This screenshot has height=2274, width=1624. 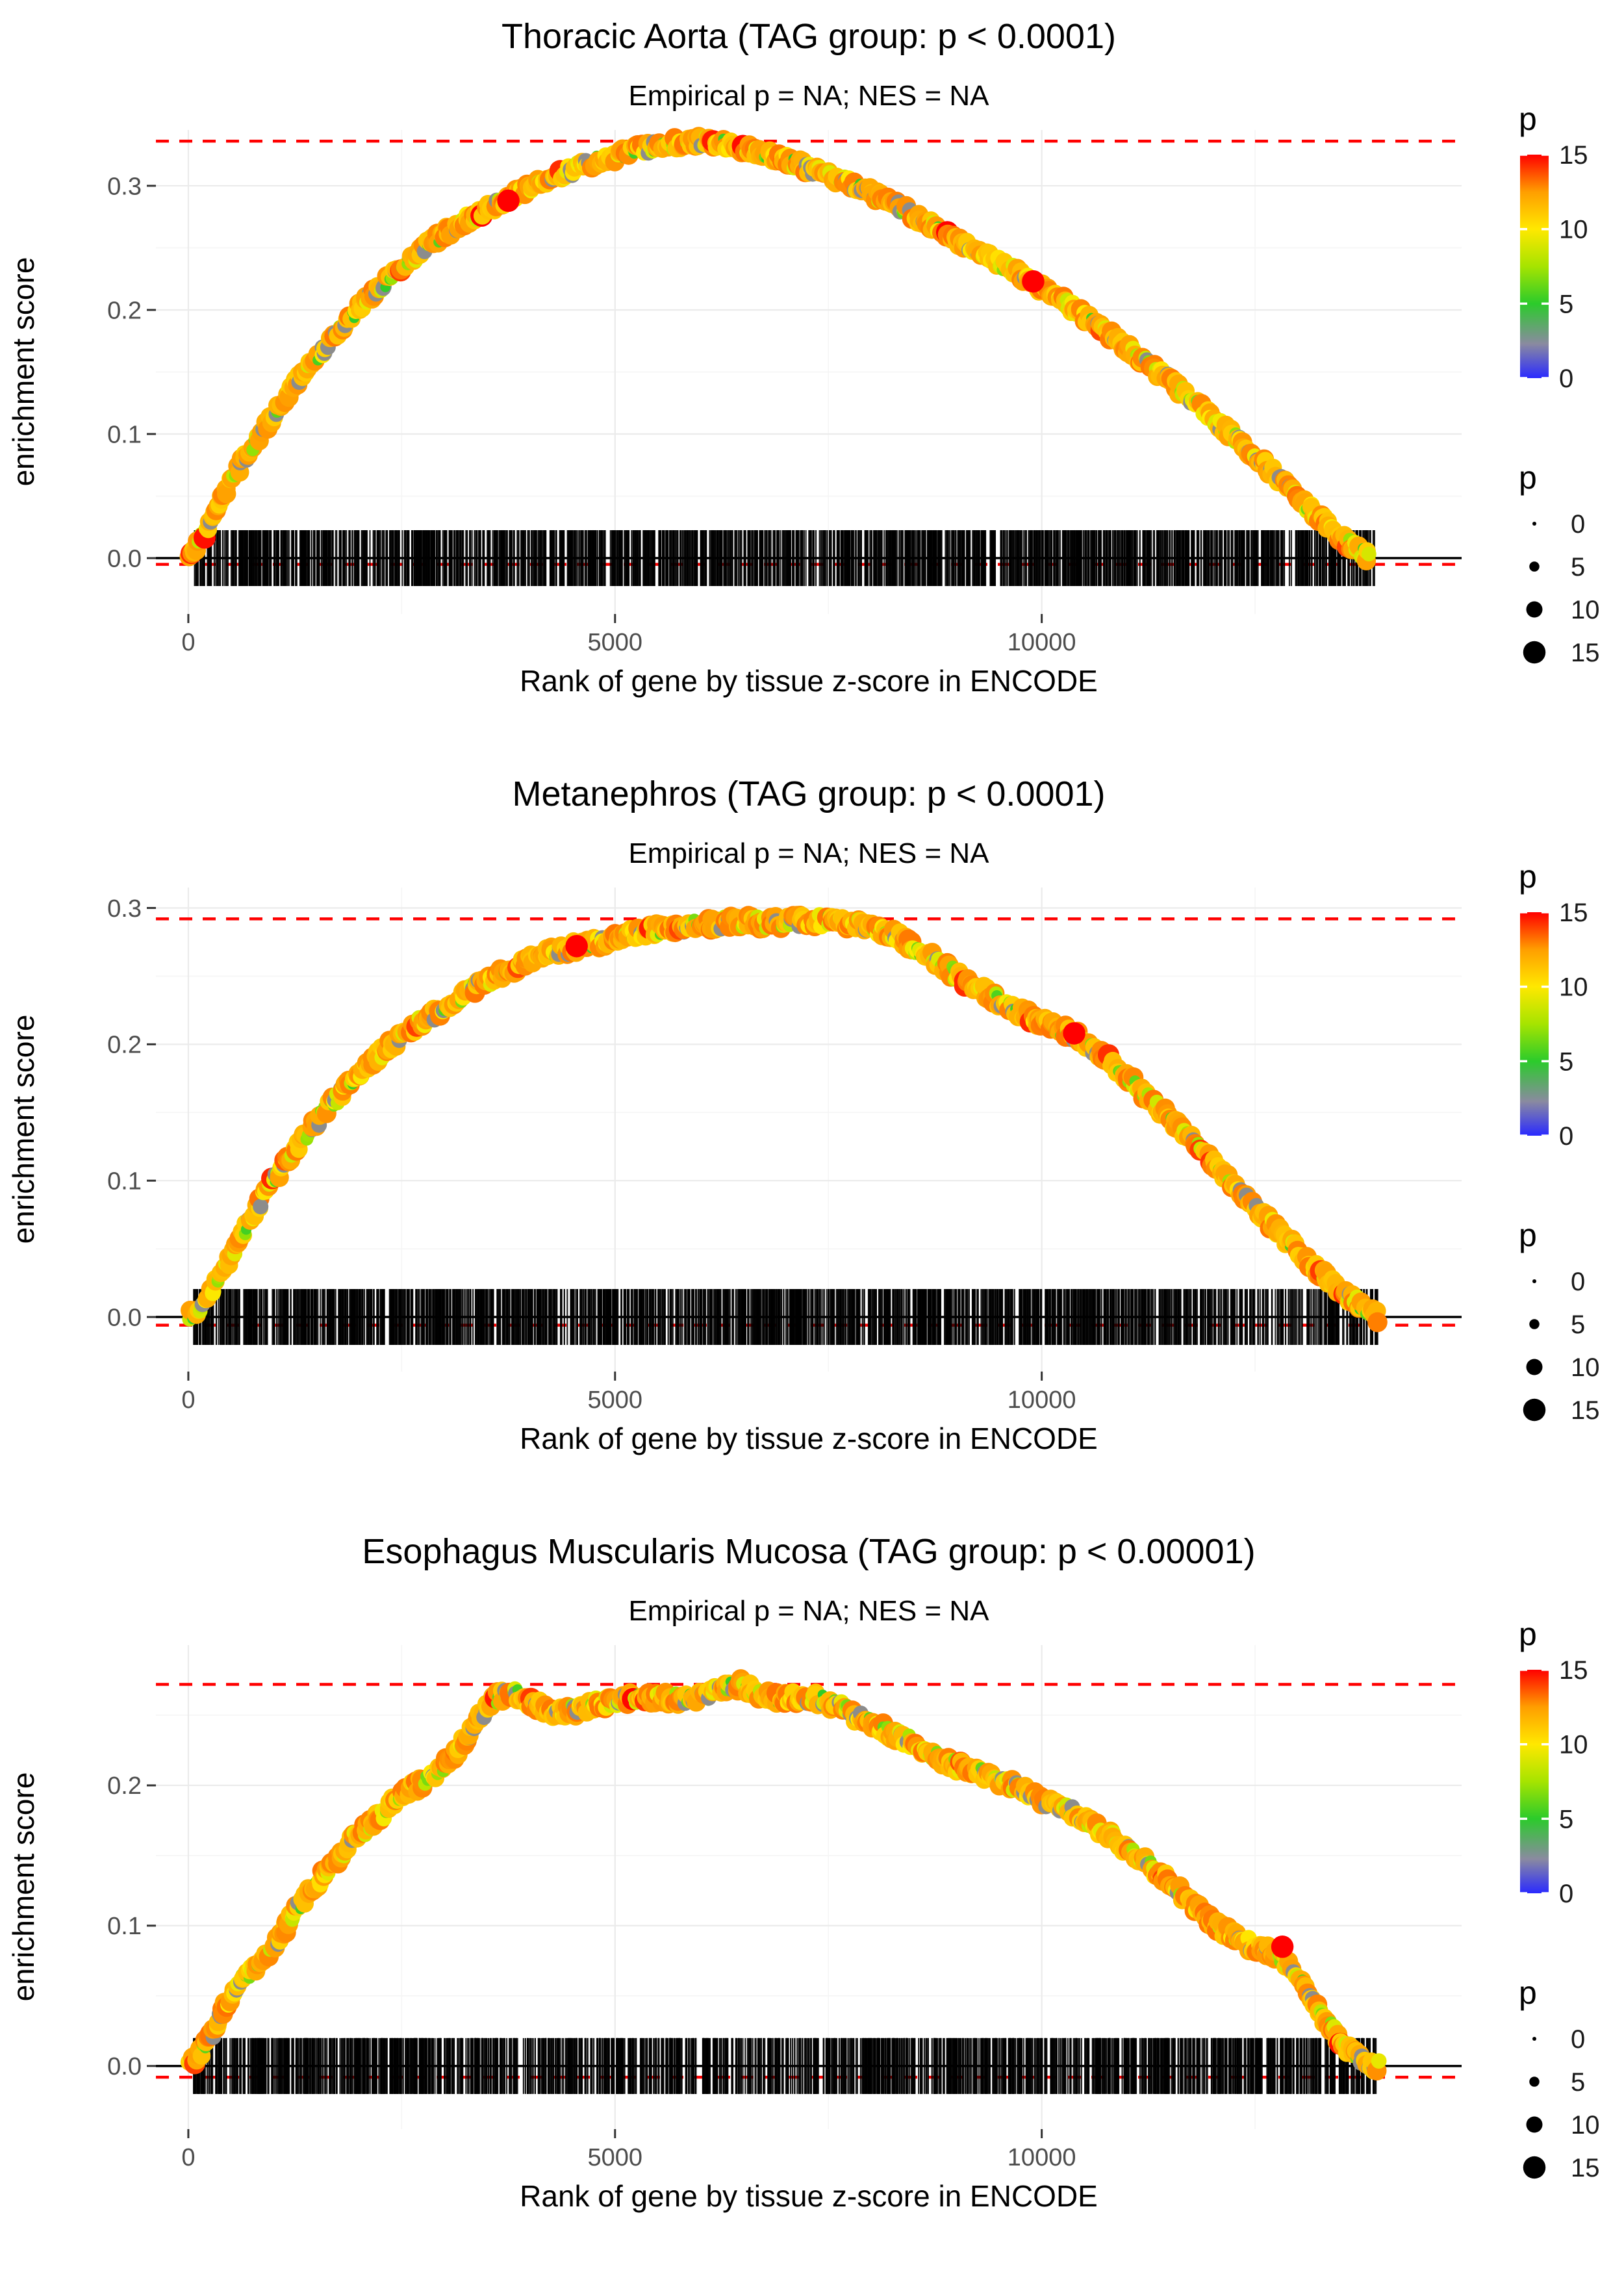 What do you see at coordinates (808, 36) in the screenshot?
I see `plot-title: Thoracic Aorta (TAG group: p < 0.0001)` at bounding box center [808, 36].